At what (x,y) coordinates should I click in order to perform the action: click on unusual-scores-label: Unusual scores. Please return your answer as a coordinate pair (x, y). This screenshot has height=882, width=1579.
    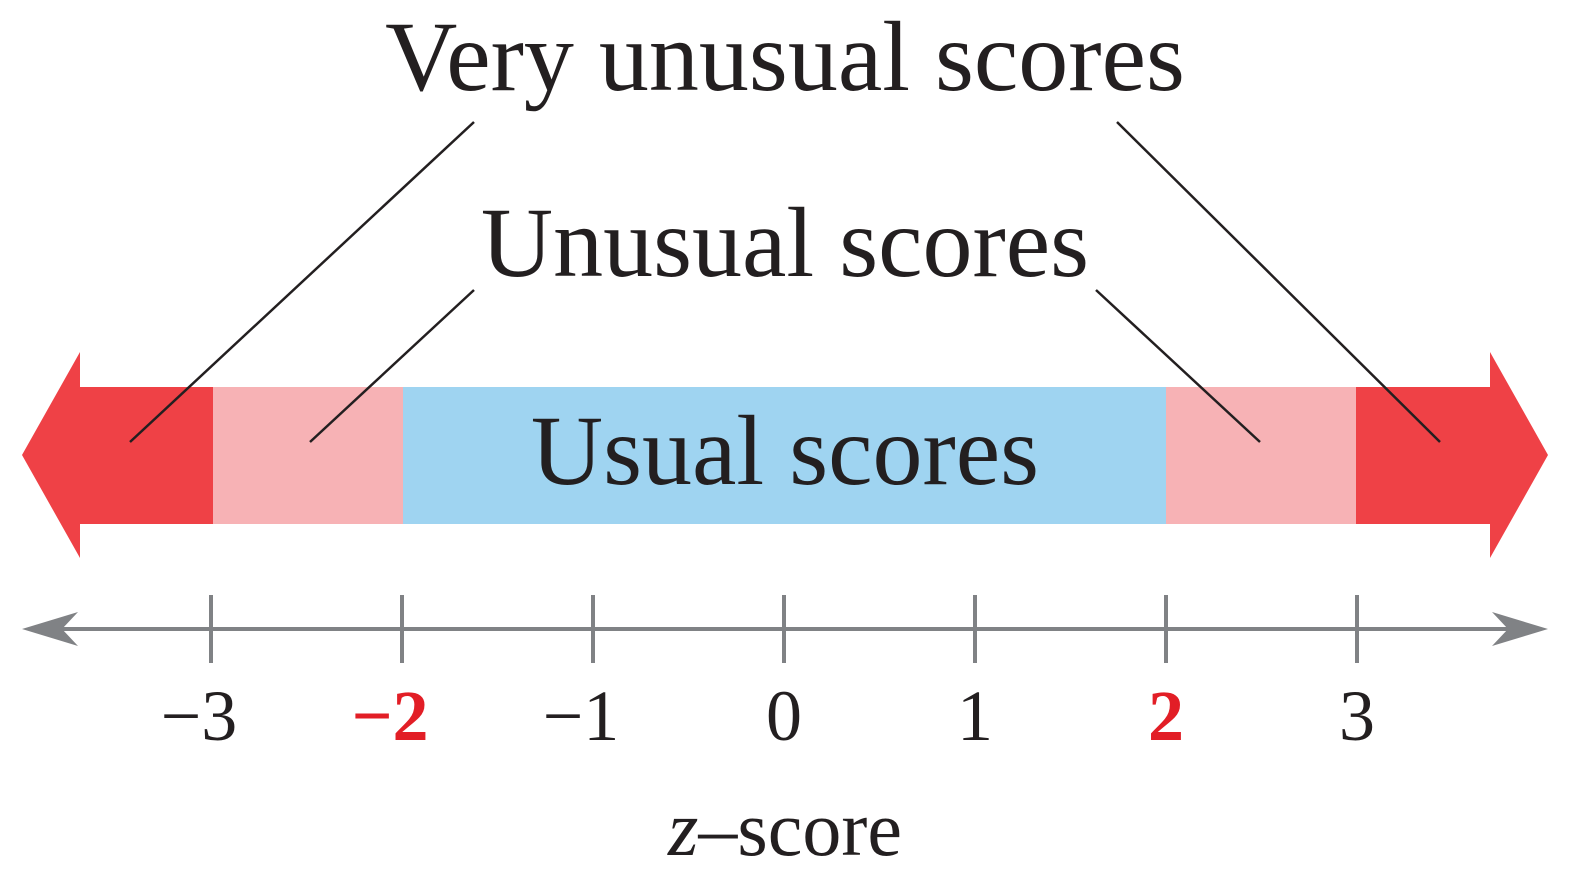
    Looking at the image, I should click on (785, 242).